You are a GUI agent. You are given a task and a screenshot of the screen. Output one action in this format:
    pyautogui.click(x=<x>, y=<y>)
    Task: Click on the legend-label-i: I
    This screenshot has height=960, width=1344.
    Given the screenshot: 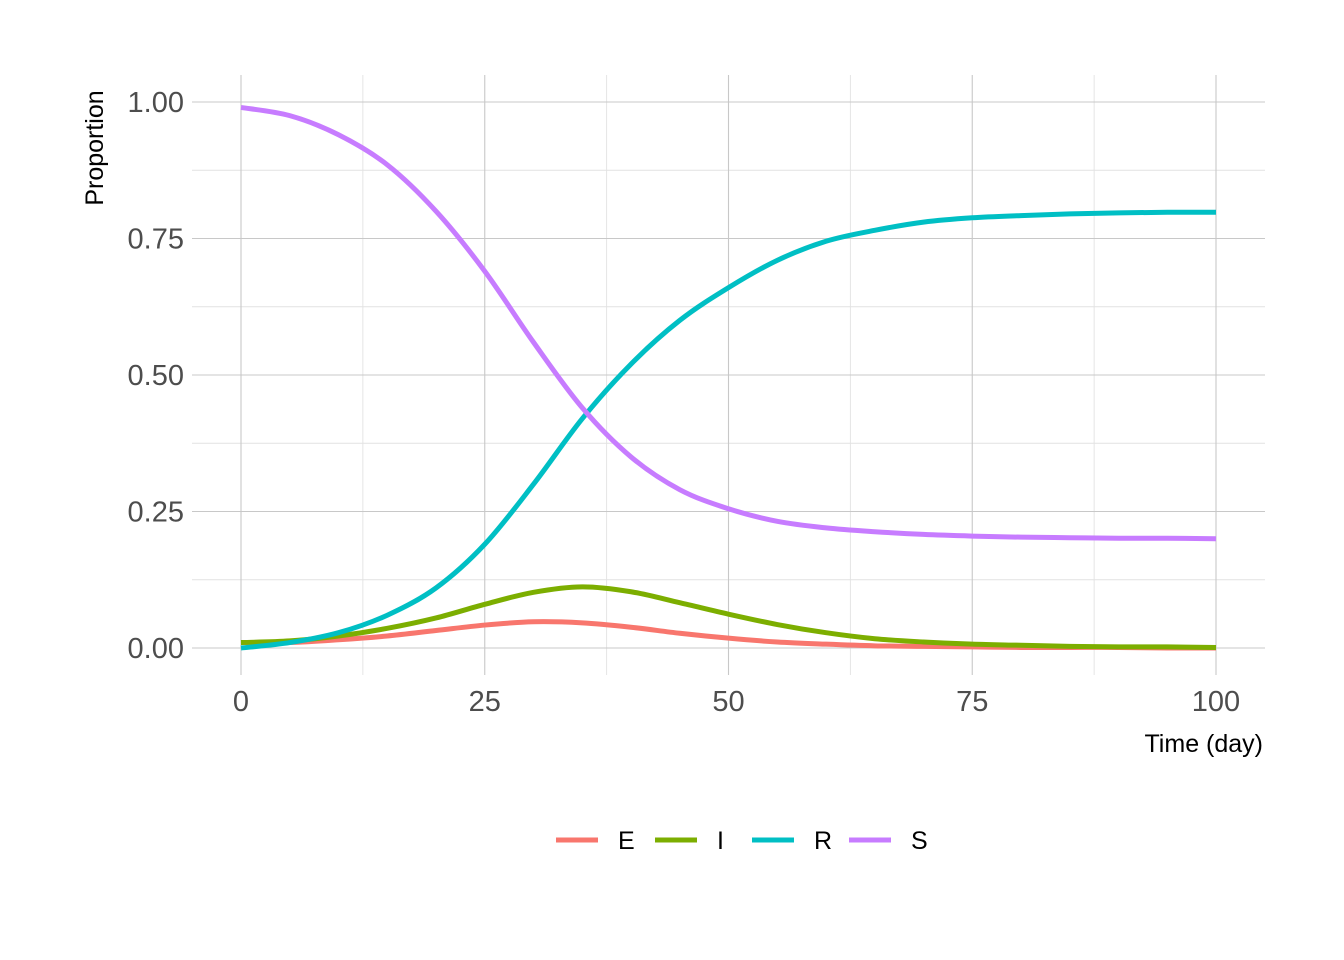 What is the action you would take?
    pyautogui.click(x=720, y=841)
    